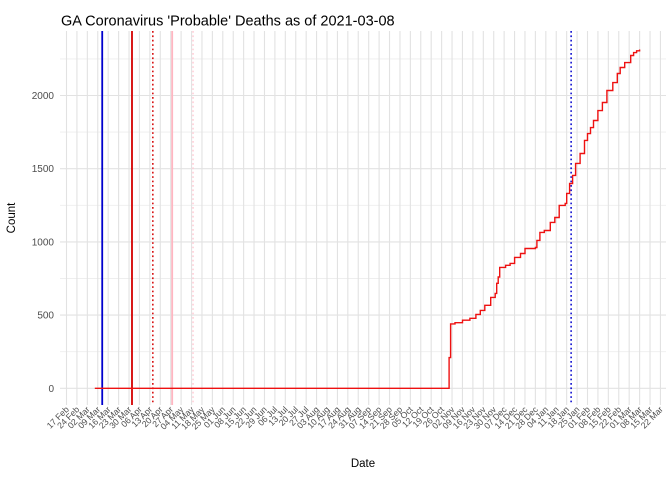  I want to click on y-axis-title: Count, so click(12, 217).